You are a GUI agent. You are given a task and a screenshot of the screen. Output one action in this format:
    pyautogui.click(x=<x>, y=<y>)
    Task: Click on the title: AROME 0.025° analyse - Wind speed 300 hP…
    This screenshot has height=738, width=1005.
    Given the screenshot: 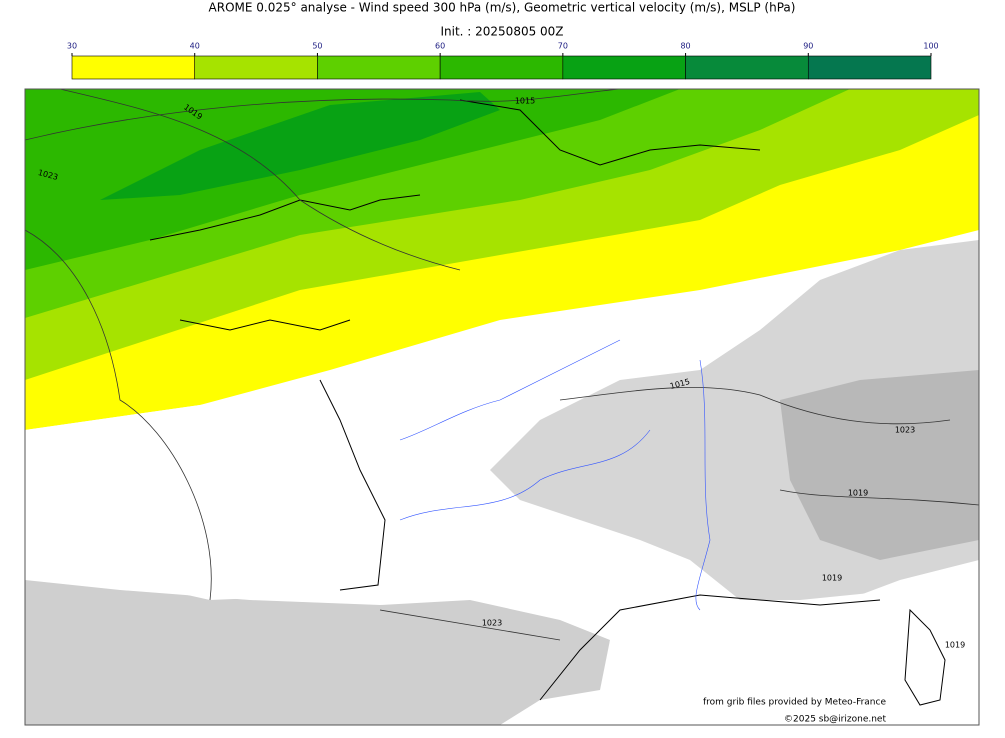 What is the action you would take?
    pyautogui.click(x=502, y=8)
    